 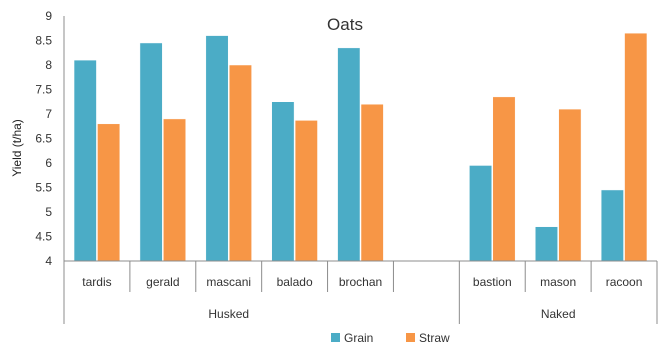 What do you see at coordinates (43, 237) in the screenshot?
I see `y-tick-label: 4.5` at bounding box center [43, 237].